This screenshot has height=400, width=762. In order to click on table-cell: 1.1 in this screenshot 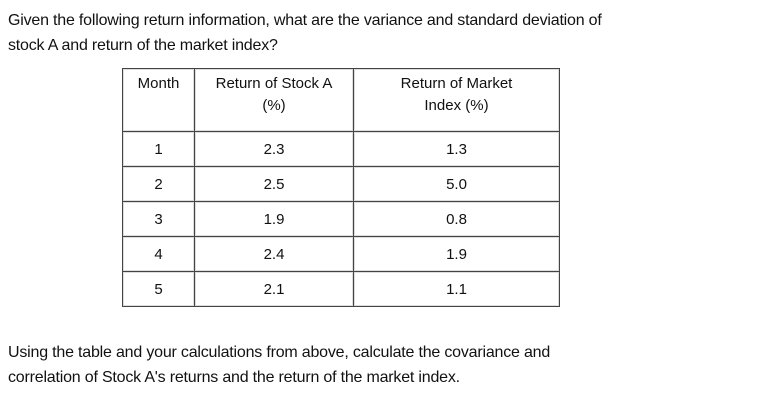, I will do `click(456, 289)`.